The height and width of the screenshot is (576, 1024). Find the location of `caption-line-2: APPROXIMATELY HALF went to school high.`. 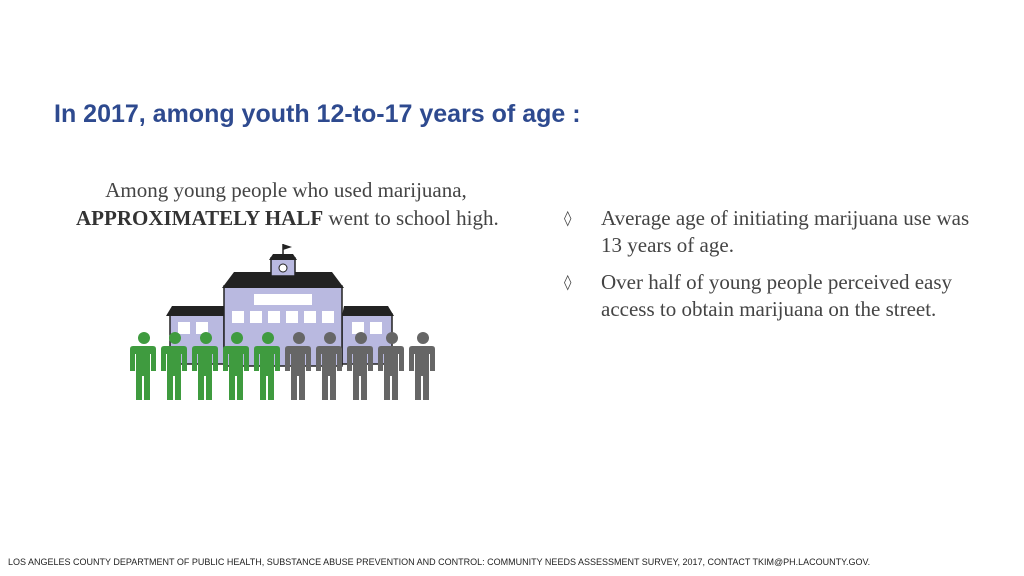

caption-line-2: APPROXIMATELY HALF went to school high. is located at coordinates (287, 218).